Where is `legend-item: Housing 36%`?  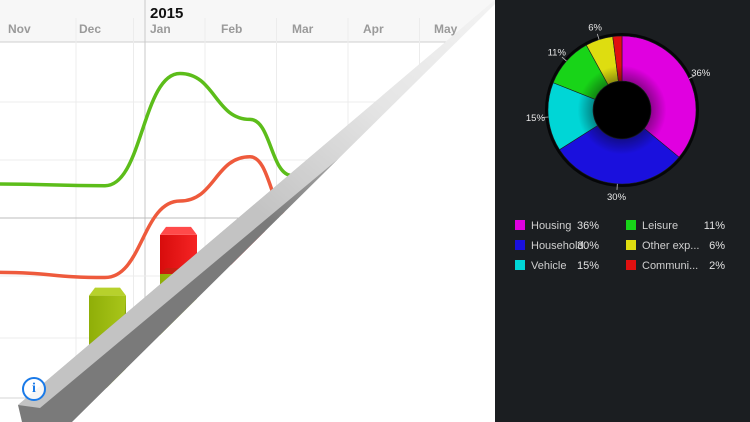
legend-item: Housing 36% is located at coordinates (557, 226).